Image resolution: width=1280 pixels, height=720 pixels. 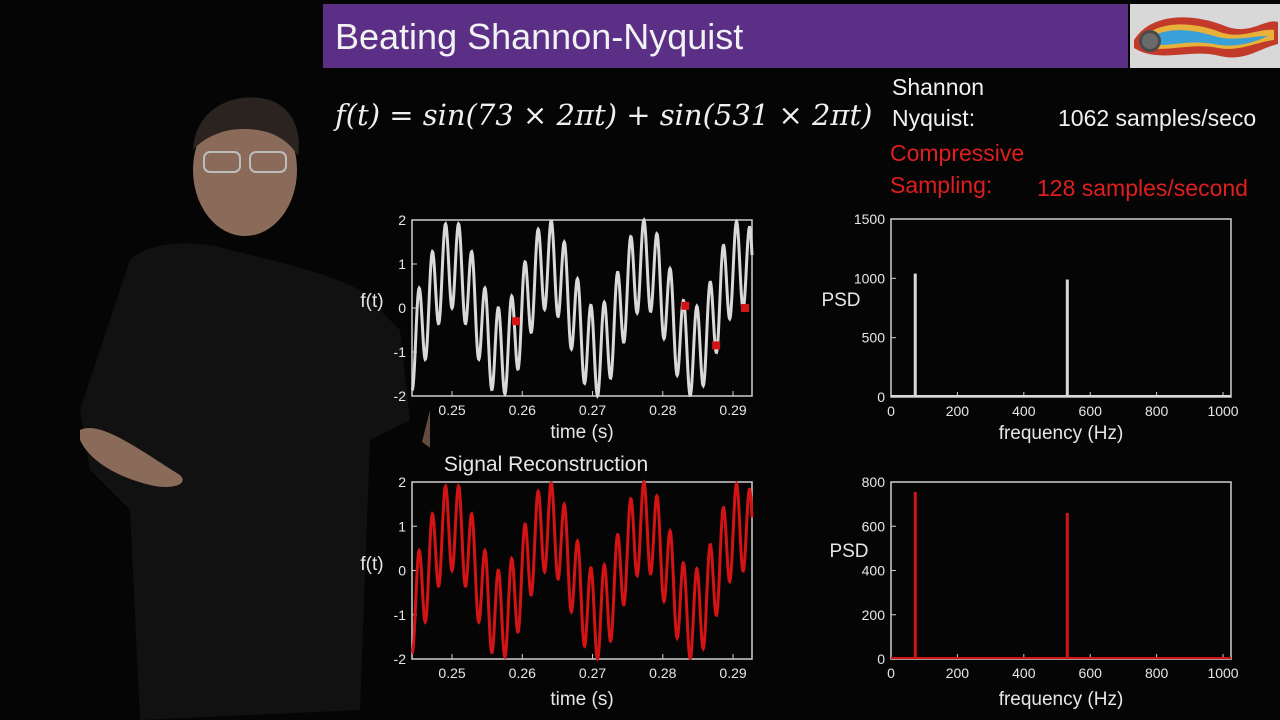 What do you see at coordinates (958, 411) in the screenshot?
I see `signal-psd-xtick-label: 200` at bounding box center [958, 411].